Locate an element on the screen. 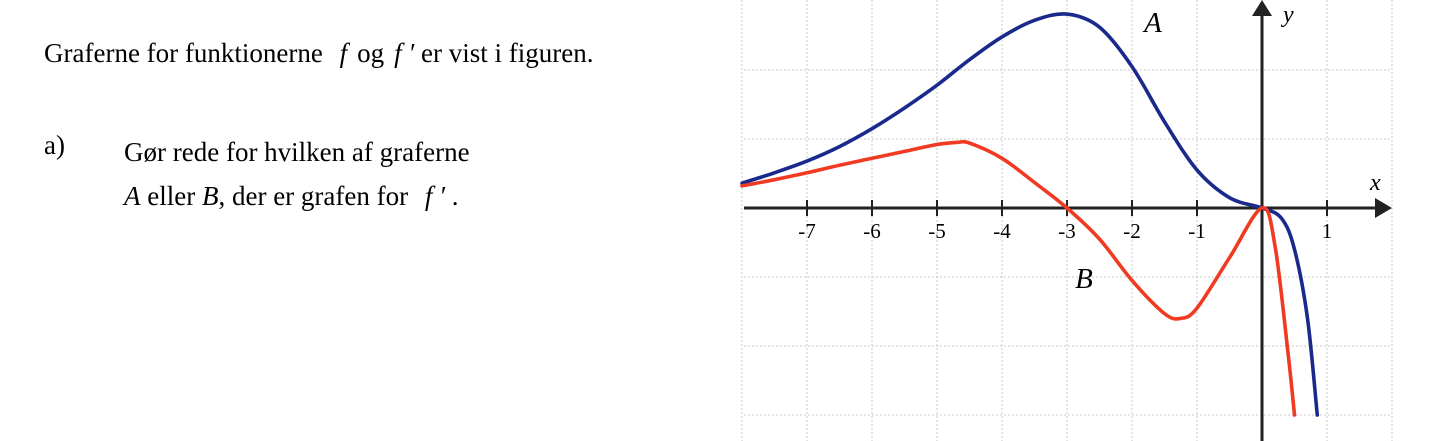  y-axis-arrow is located at coordinates (1262, 8).